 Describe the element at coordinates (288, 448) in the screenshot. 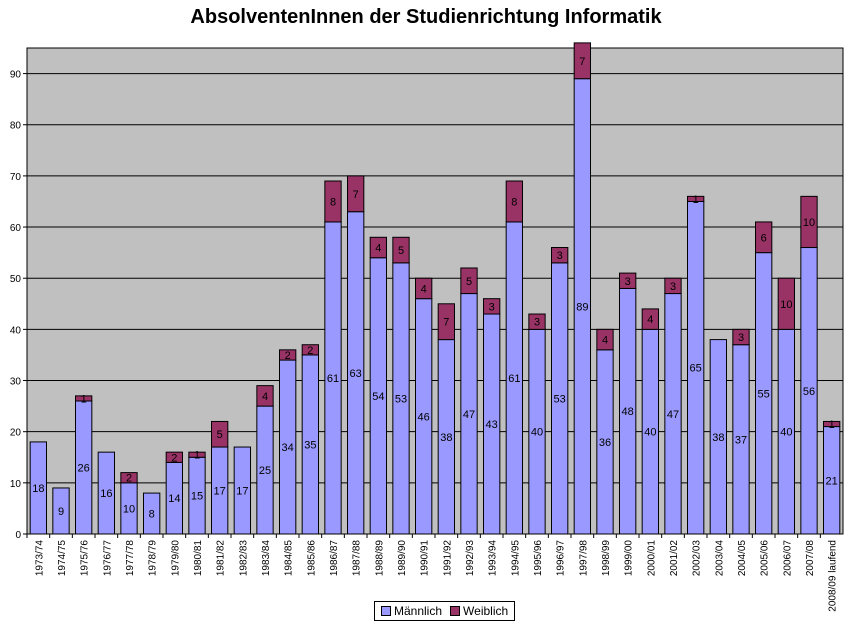

I see `data-label-male: 34` at that location.